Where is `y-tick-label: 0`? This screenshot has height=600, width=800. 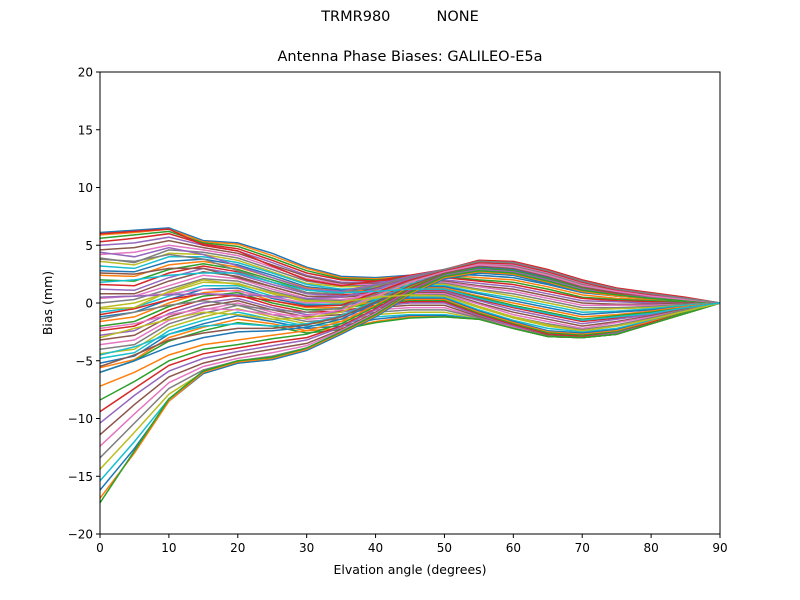
y-tick-label: 0 is located at coordinates (89, 304).